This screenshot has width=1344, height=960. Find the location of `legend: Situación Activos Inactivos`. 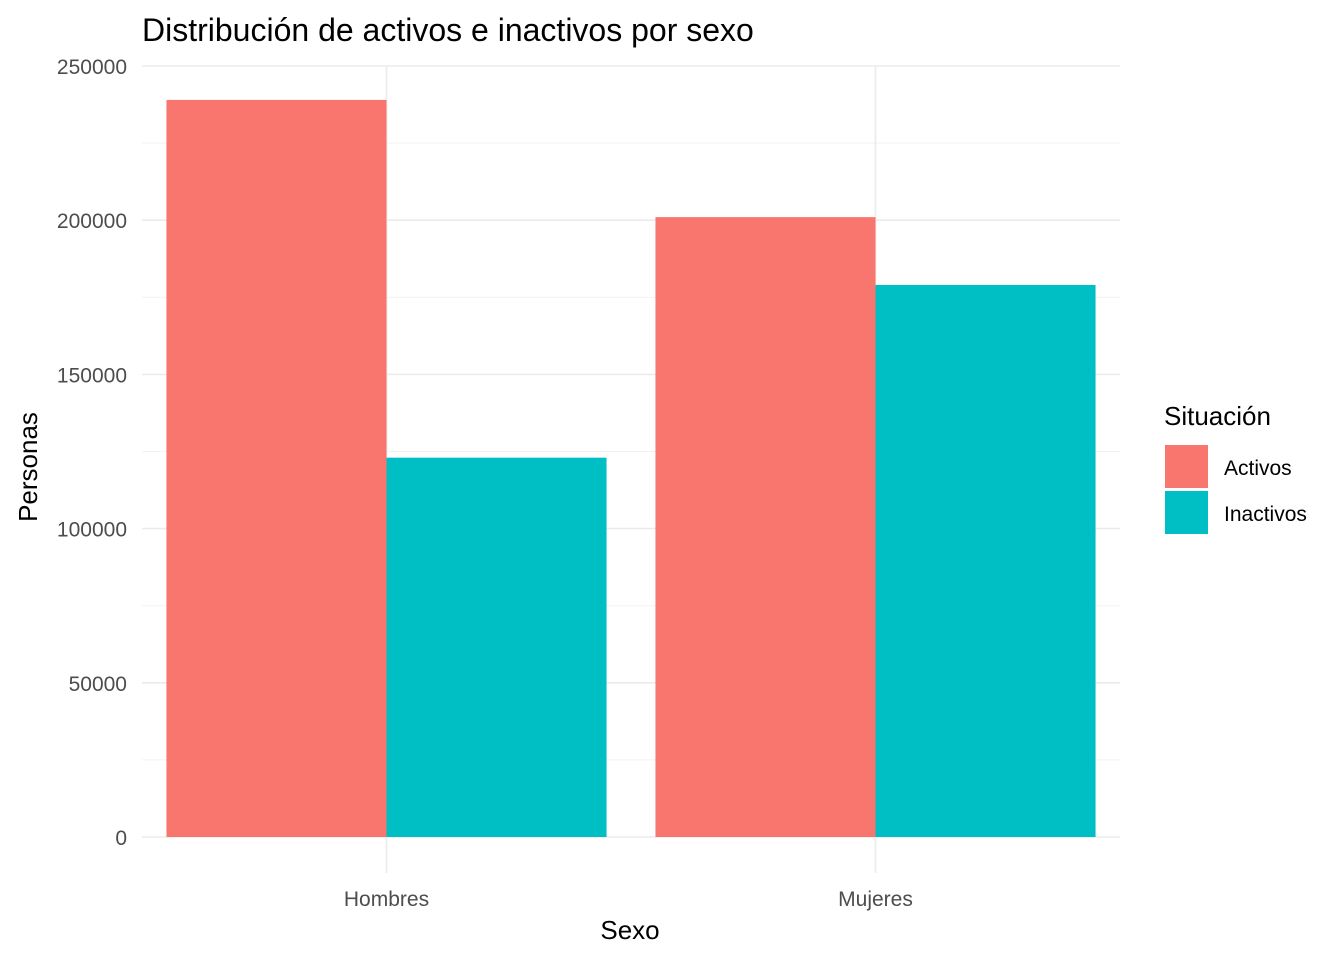

legend: Situación Activos Inactivos is located at coordinates (1235, 467).